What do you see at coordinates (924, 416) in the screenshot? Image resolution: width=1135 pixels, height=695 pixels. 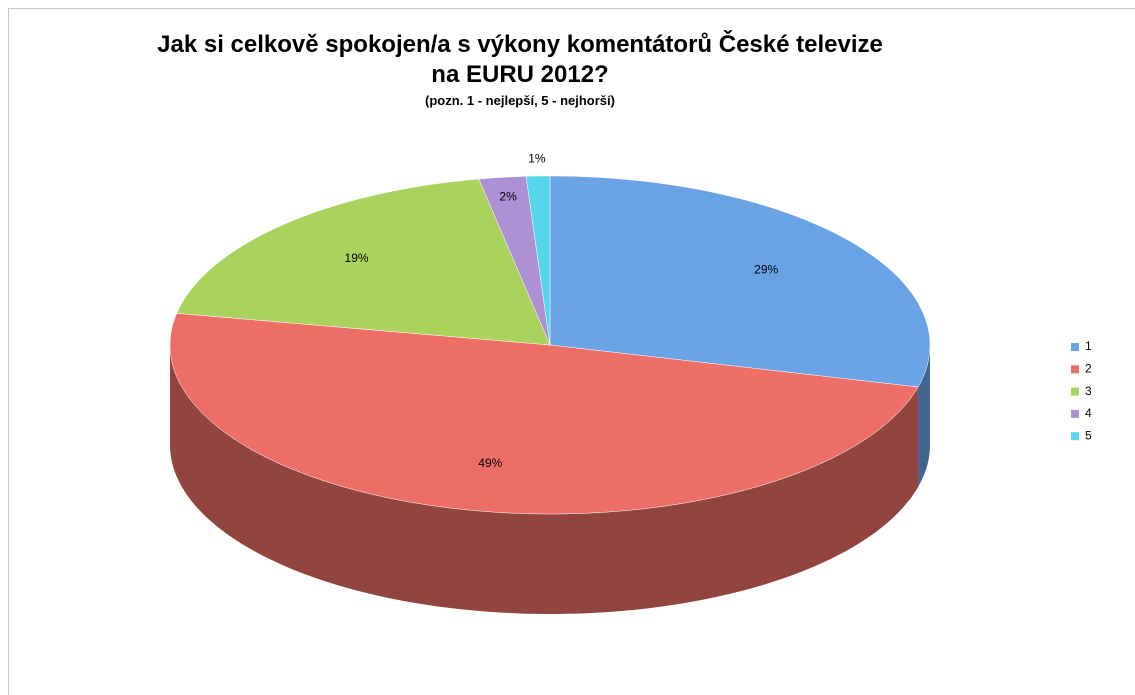 I see `slice-side` at bounding box center [924, 416].